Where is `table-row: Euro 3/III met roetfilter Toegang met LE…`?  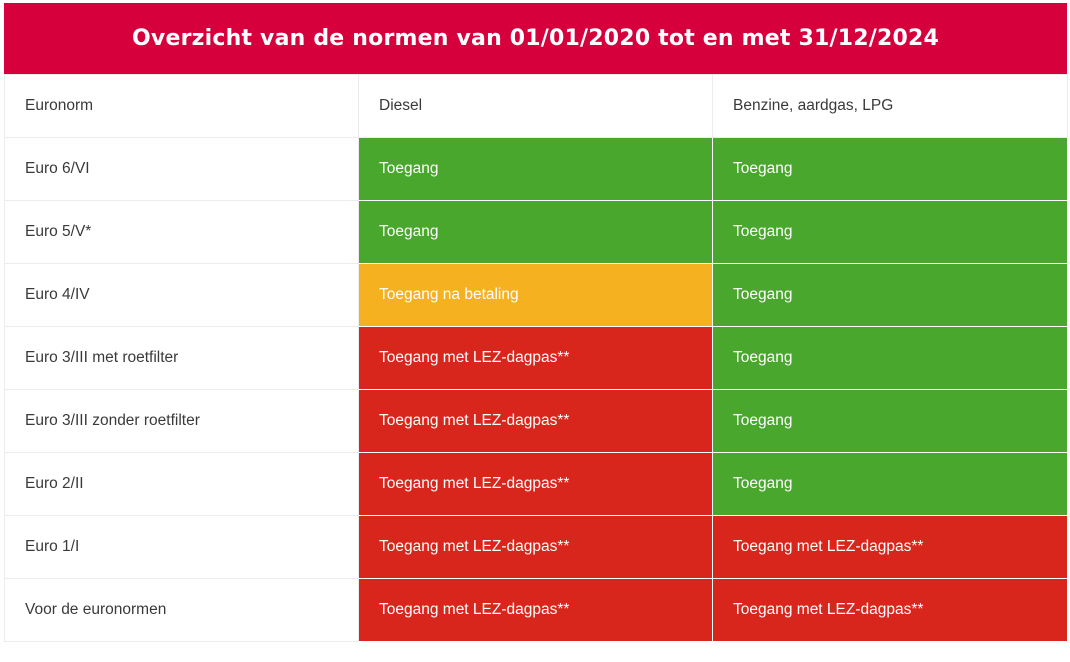
table-row: Euro 3/III met roetfilter Toegang met LE… is located at coordinates (536, 358).